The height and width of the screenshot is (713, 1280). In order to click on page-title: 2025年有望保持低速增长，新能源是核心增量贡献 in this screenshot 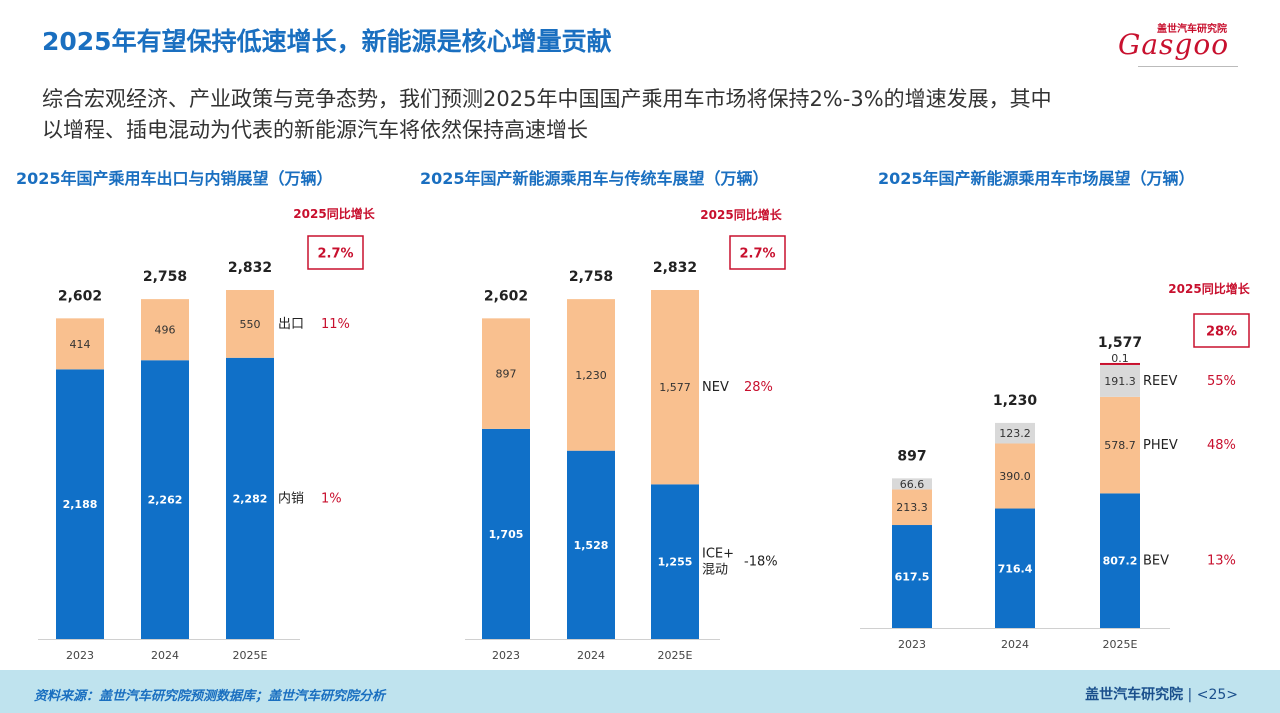, I will do `click(327, 41)`.